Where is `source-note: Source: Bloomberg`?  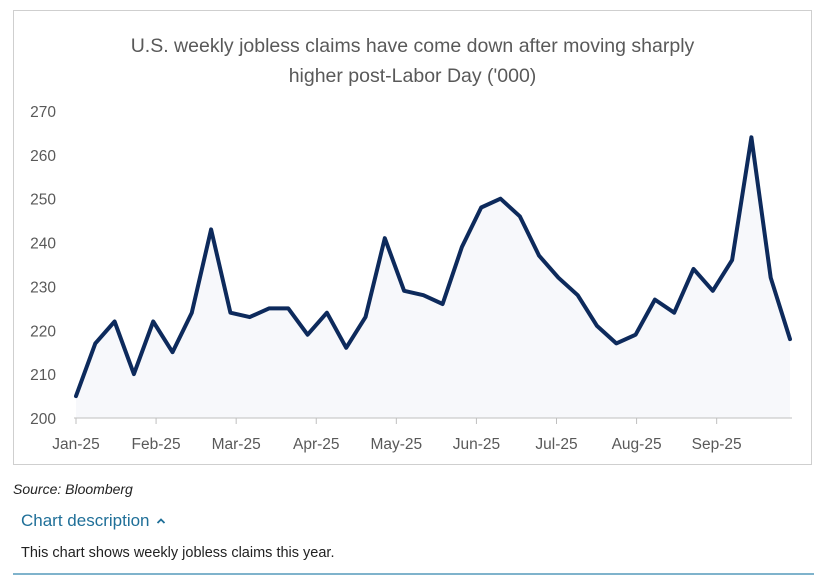 source-note: Source: Bloomberg is located at coordinates (73, 489).